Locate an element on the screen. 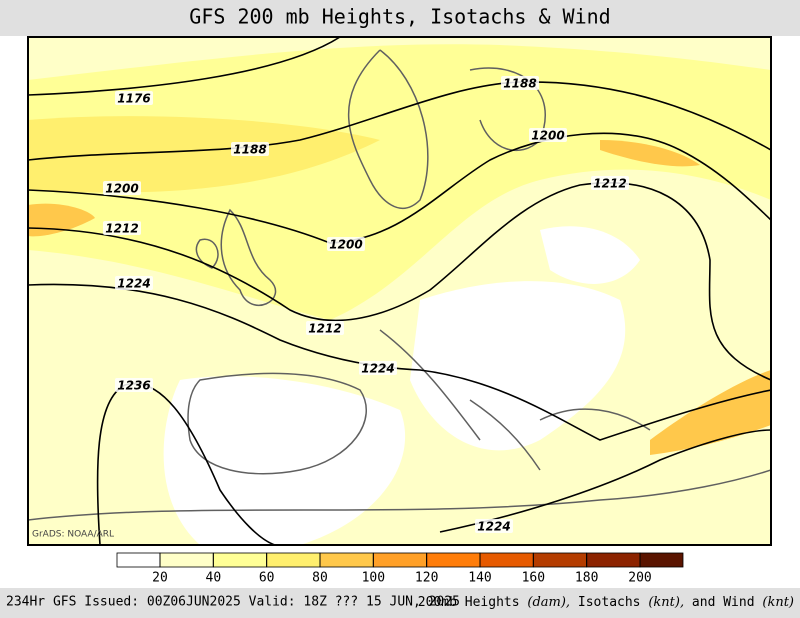  title-bar is located at coordinates (400, 18).